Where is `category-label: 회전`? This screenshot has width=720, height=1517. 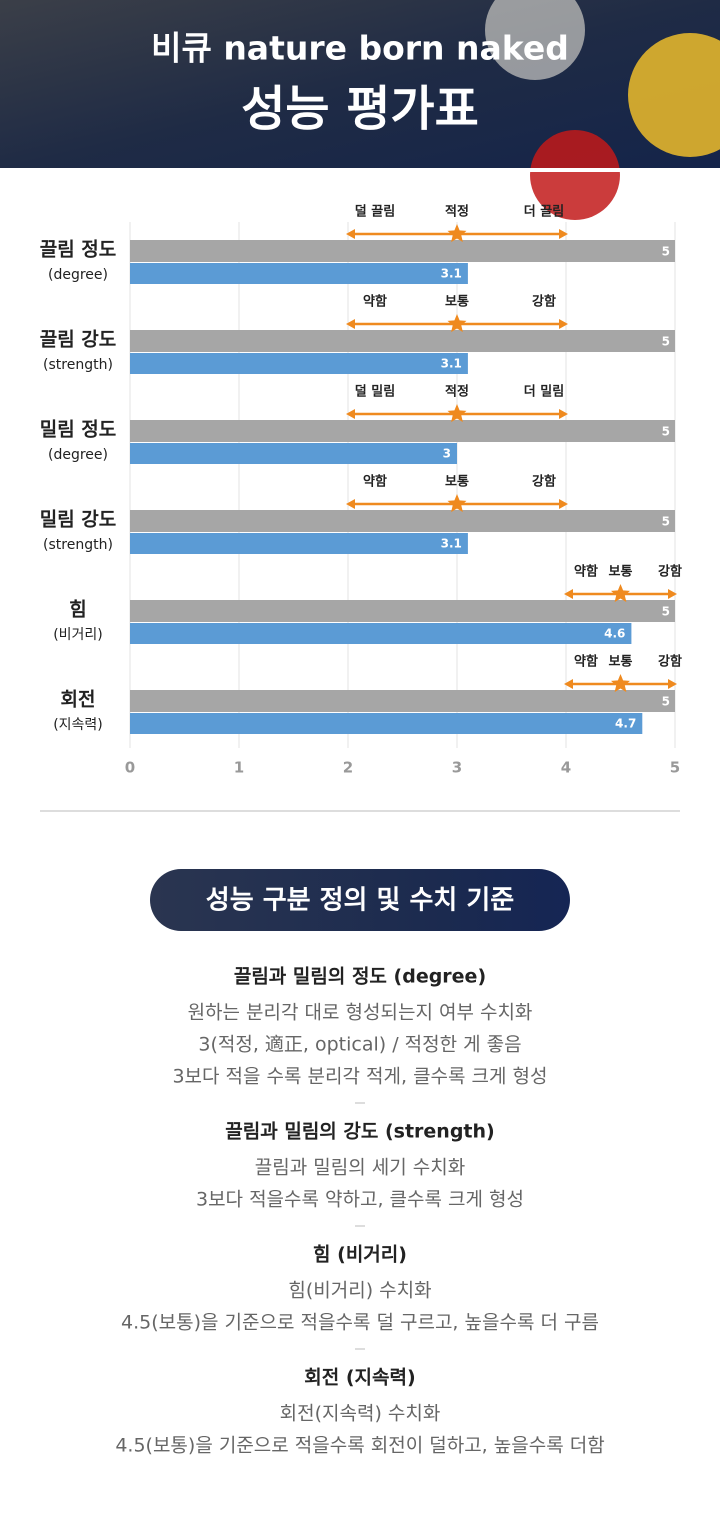
category-label: 회전 is located at coordinates (78, 700).